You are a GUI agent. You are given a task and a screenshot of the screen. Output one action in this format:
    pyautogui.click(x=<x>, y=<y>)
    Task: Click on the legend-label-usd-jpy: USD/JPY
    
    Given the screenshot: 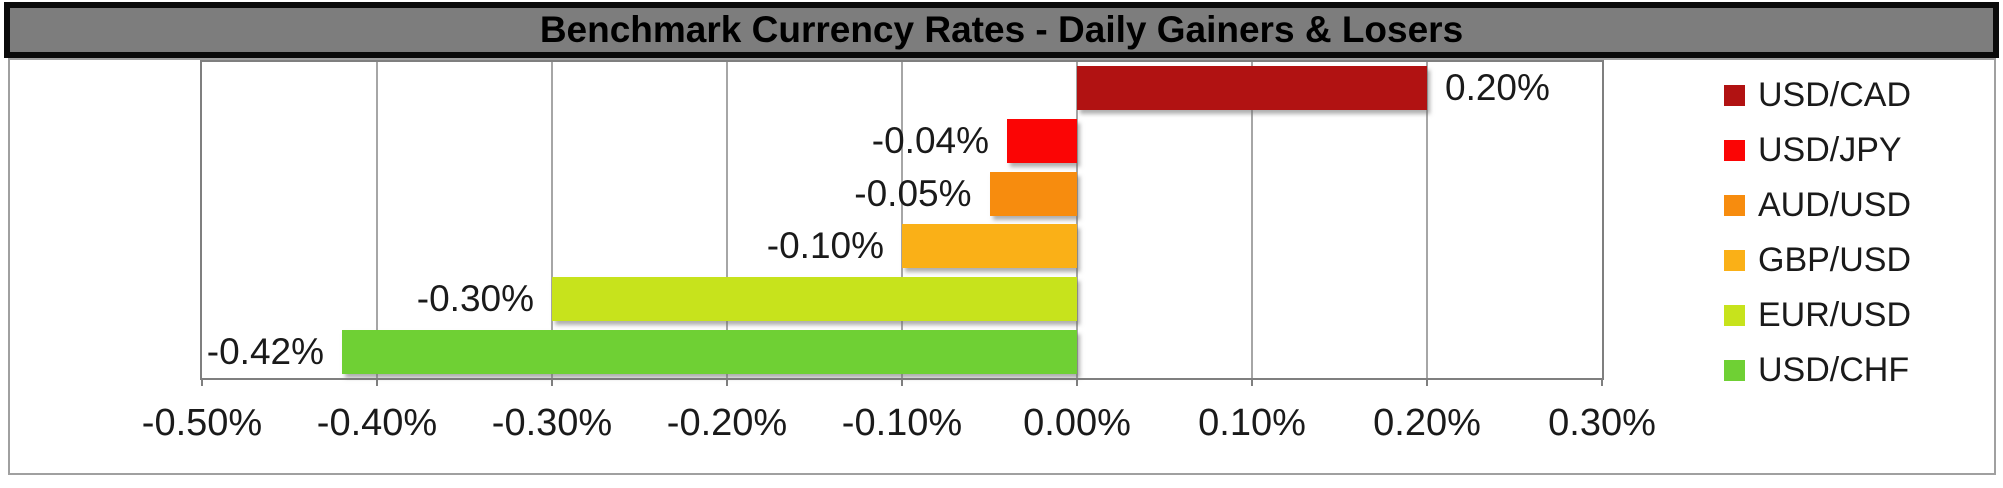 What is the action you would take?
    pyautogui.click(x=1830, y=150)
    